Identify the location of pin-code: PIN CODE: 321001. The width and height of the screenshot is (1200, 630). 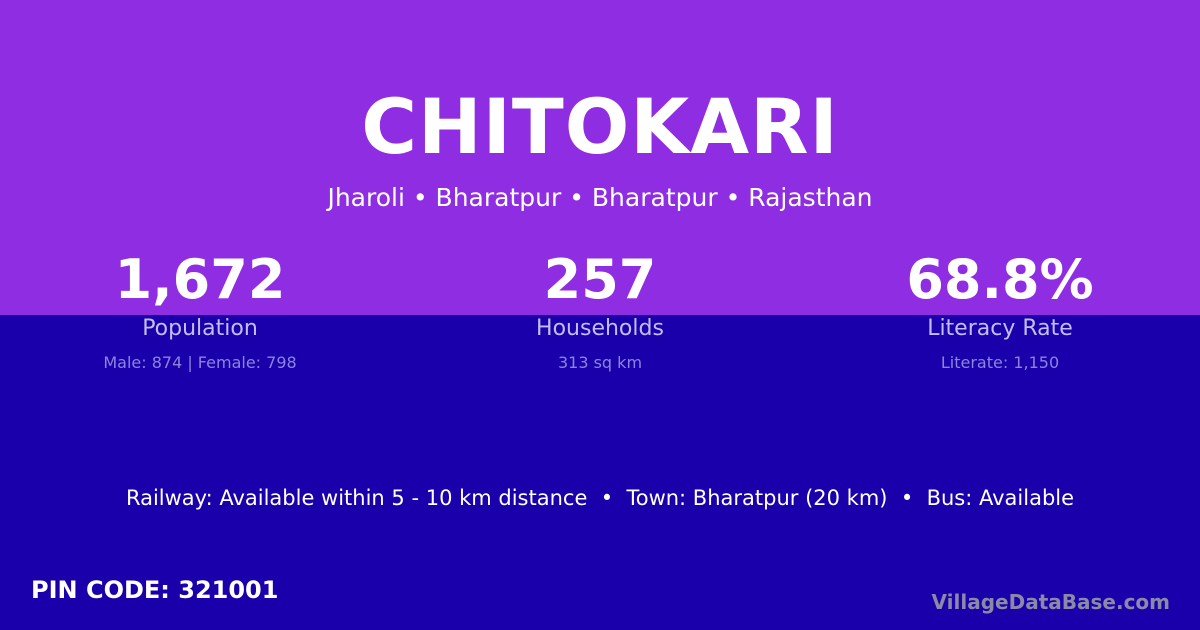
(155, 590).